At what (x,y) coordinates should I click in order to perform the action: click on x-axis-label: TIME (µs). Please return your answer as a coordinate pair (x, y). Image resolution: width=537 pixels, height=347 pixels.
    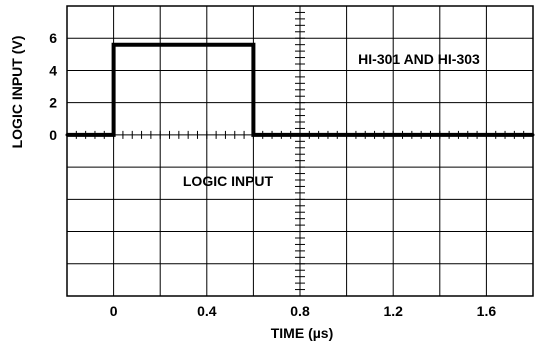
    Looking at the image, I should click on (302, 333).